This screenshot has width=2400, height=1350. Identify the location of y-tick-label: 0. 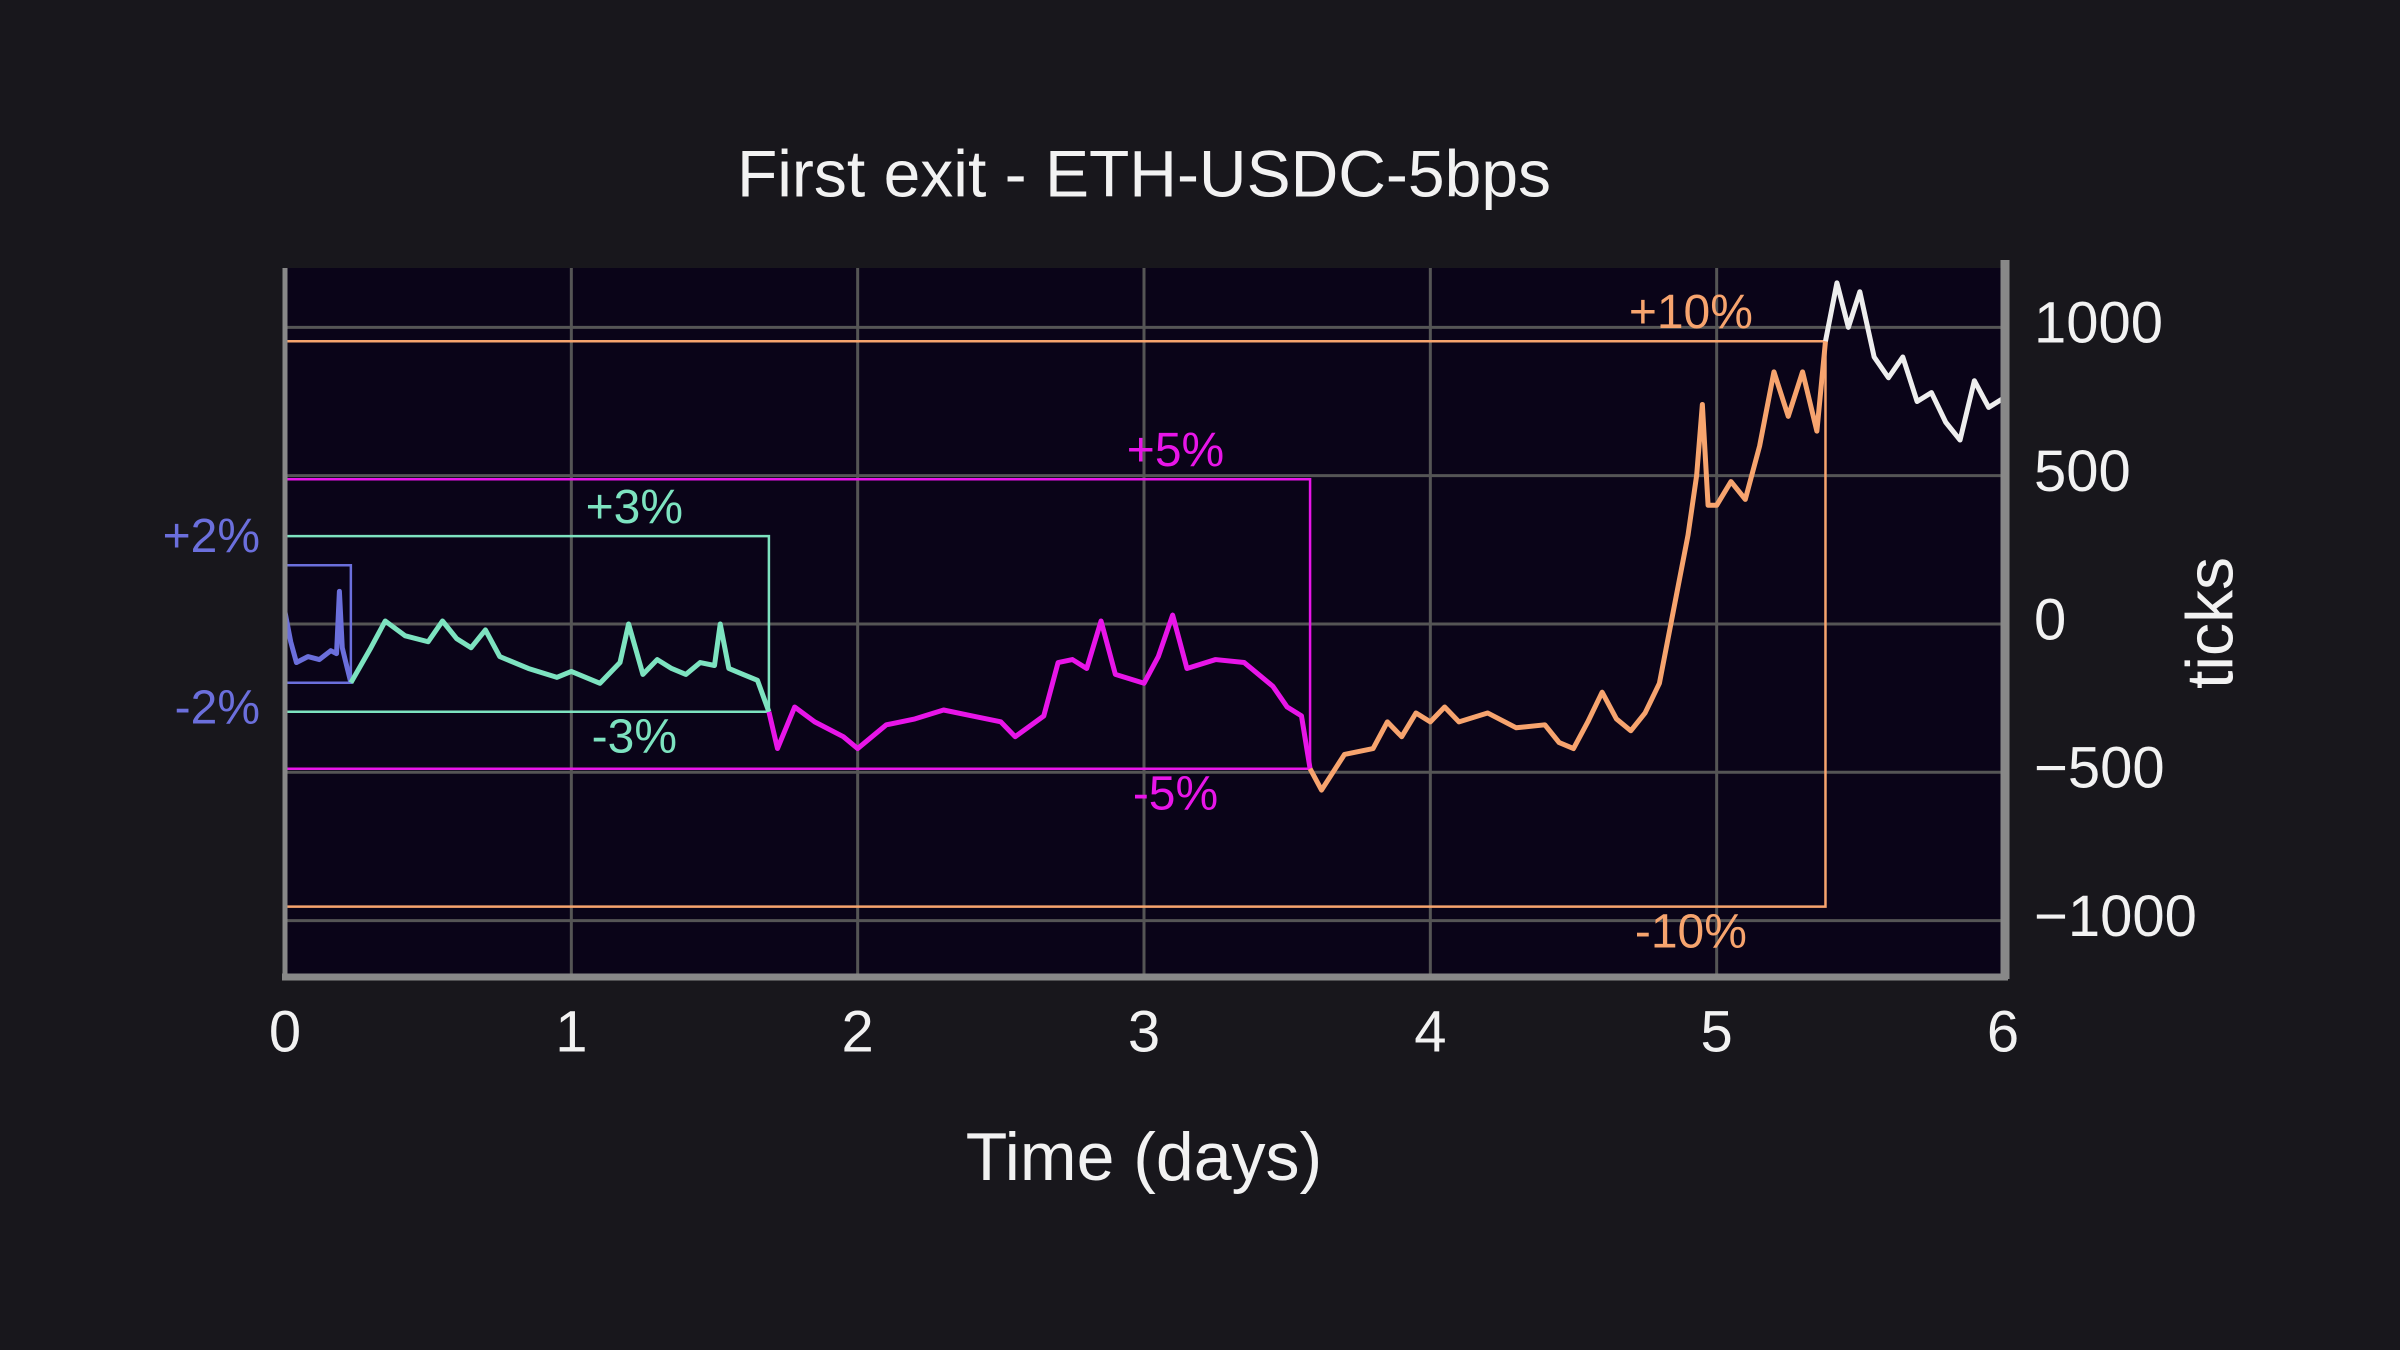
(2050, 619).